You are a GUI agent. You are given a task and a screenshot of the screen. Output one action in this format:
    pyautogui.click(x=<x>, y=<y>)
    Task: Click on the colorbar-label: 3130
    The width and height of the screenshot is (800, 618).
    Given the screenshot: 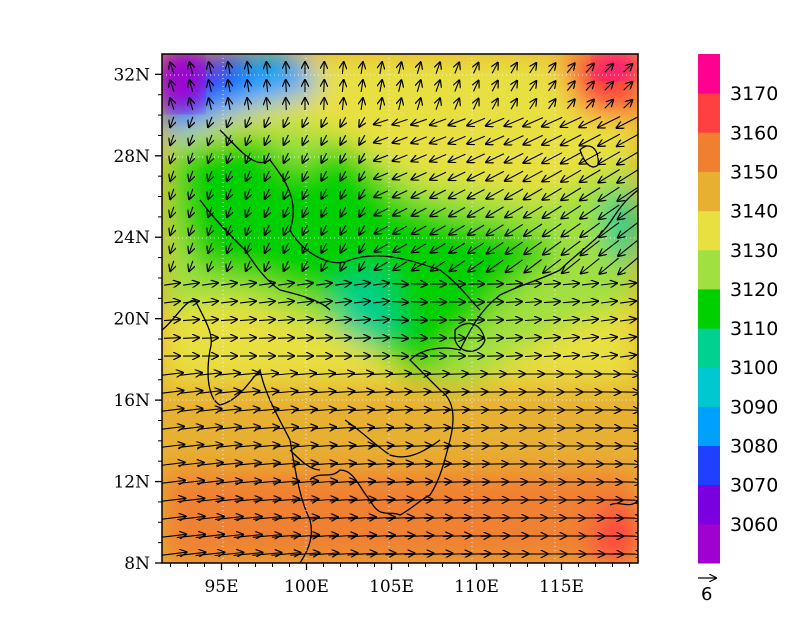 What is the action you would take?
    pyautogui.click(x=754, y=251)
    